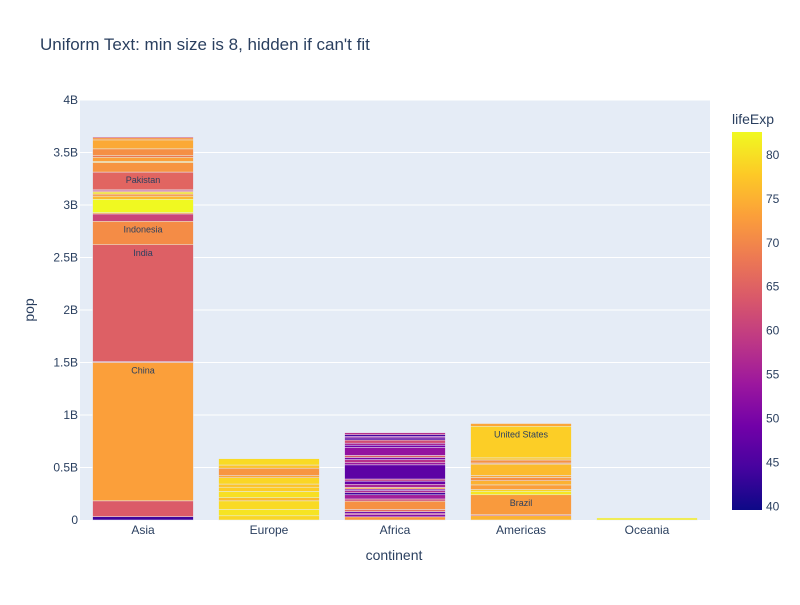 This screenshot has width=800, height=605. Describe the element at coordinates (142, 229) in the screenshot. I see `bar-segment-label: Indonesia` at that location.